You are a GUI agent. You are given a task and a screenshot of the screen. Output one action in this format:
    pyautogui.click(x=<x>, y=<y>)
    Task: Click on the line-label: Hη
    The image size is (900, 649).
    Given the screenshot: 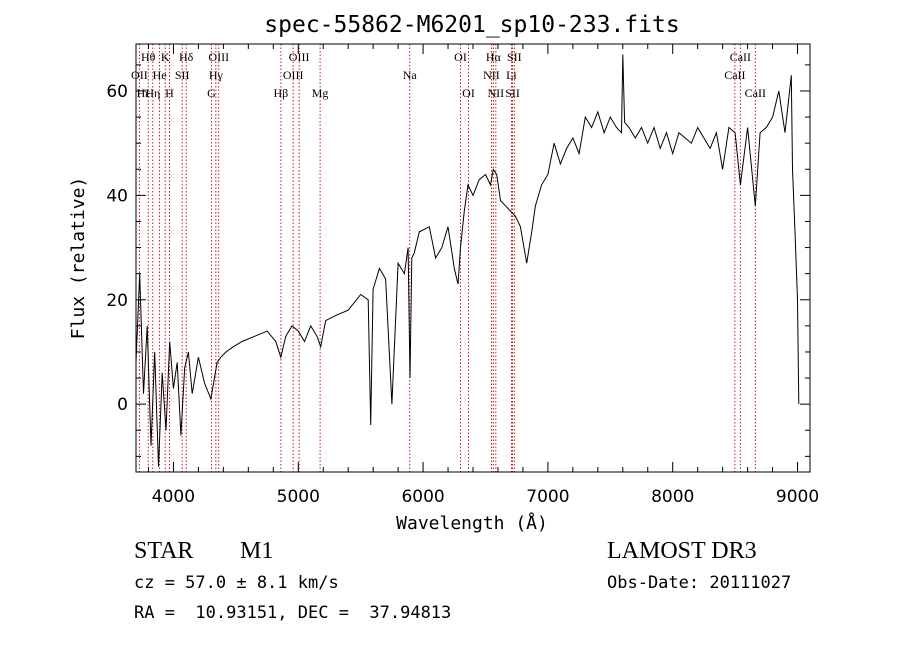 What is the action you would take?
    pyautogui.click(x=152, y=93)
    